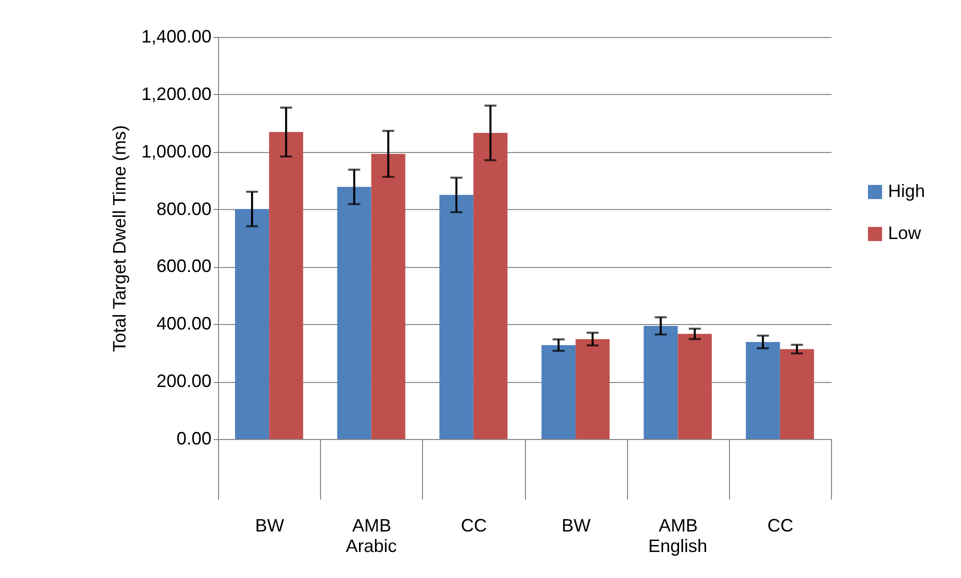 This screenshot has height=578, width=961. Describe the element at coordinates (905, 233) in the screenshot. I see `legend-label: Low` at that location.